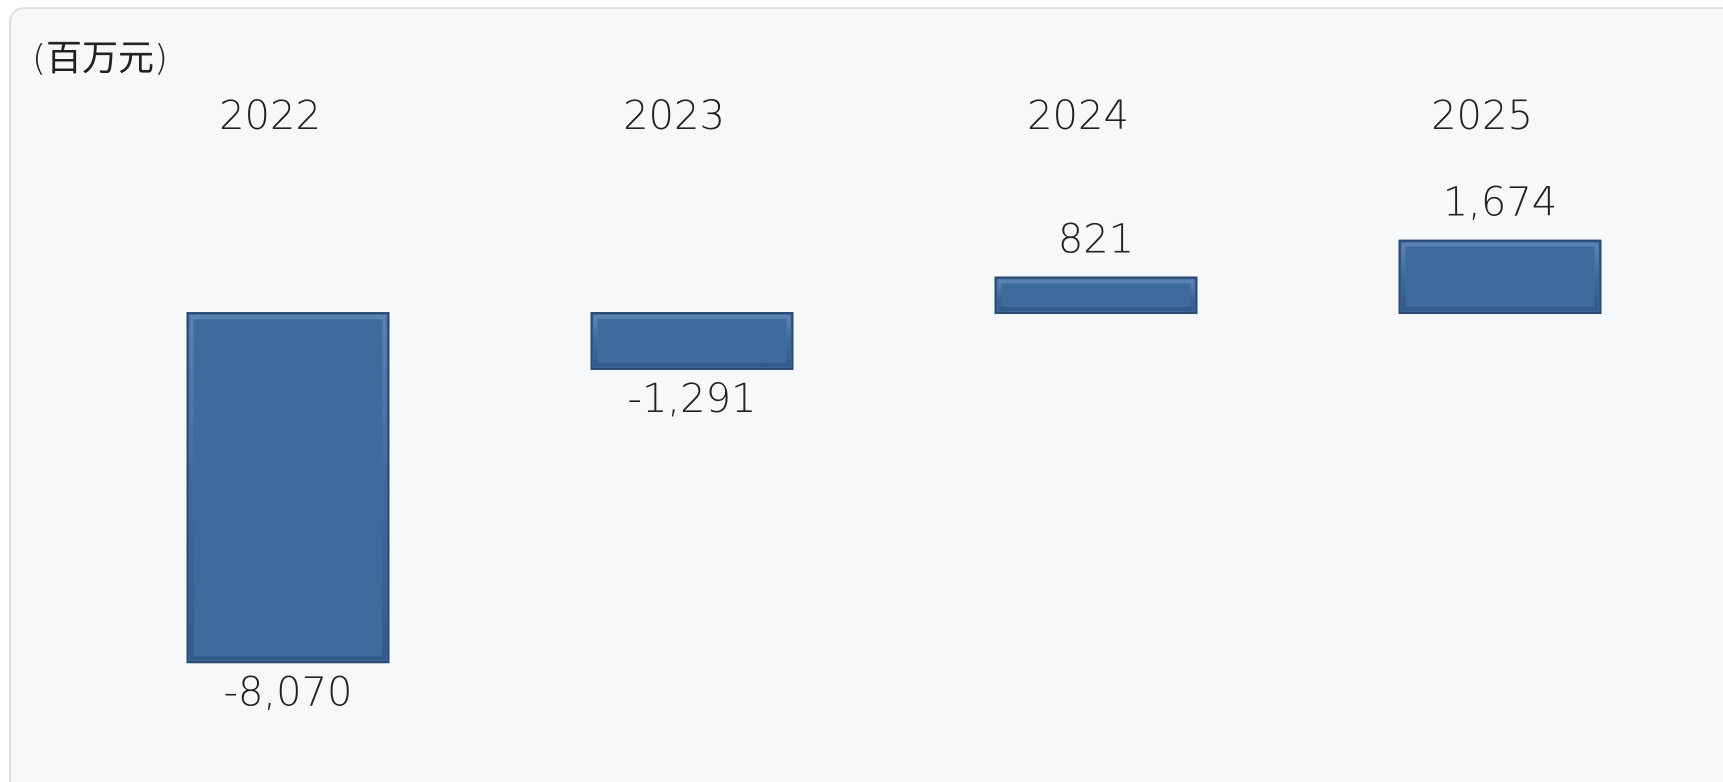  I want to click on value-label: -1,291, so click(692, 399).